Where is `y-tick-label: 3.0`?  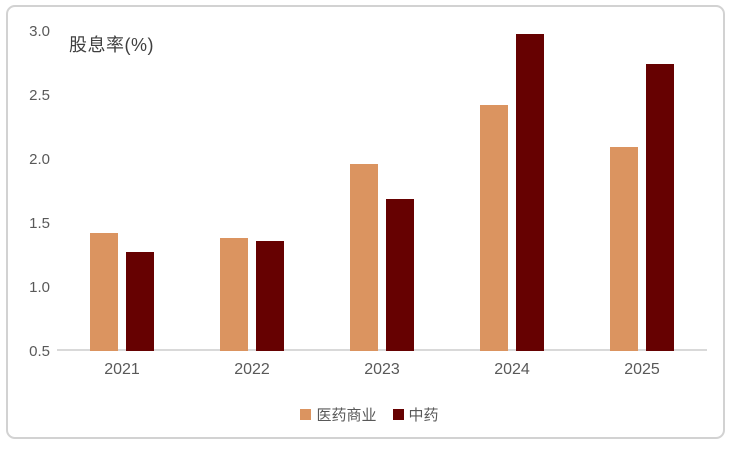 y-tick-label: 3.0 is located at coordinates (39, 31).